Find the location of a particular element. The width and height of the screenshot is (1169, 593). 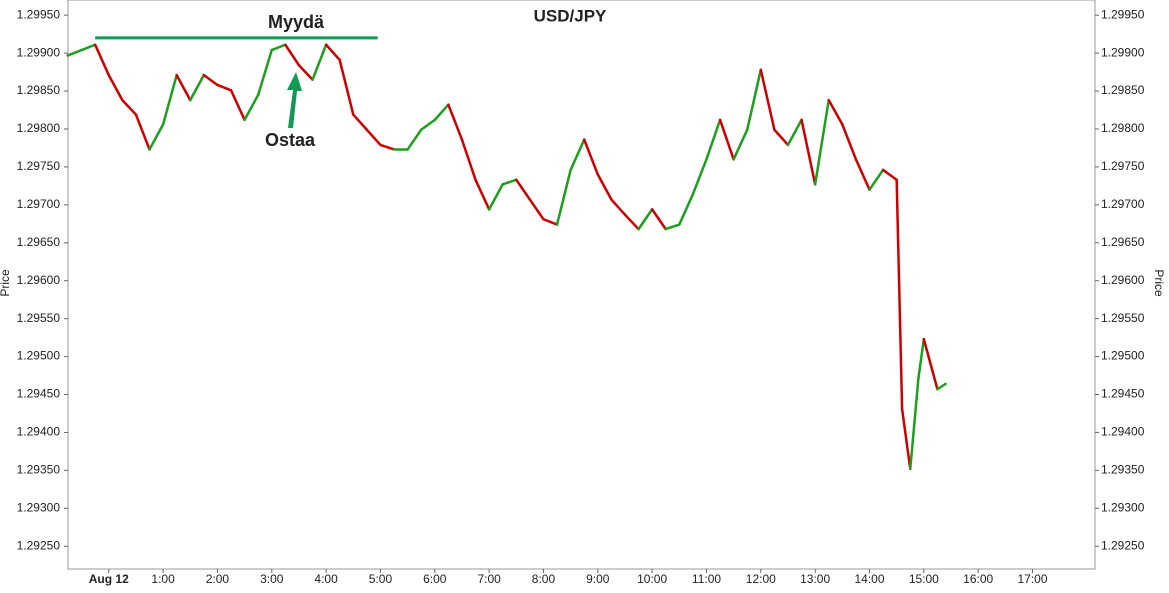

y2-tick-label: 1.29800 is located at coordinates (1123, 128).